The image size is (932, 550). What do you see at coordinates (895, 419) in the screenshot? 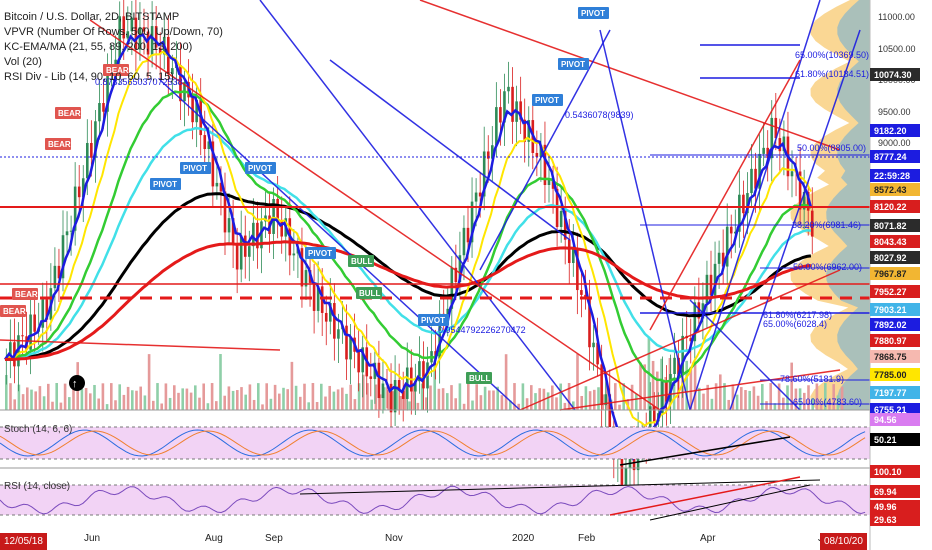
I see `stoch-value-box` at bounding box center [895, 419].